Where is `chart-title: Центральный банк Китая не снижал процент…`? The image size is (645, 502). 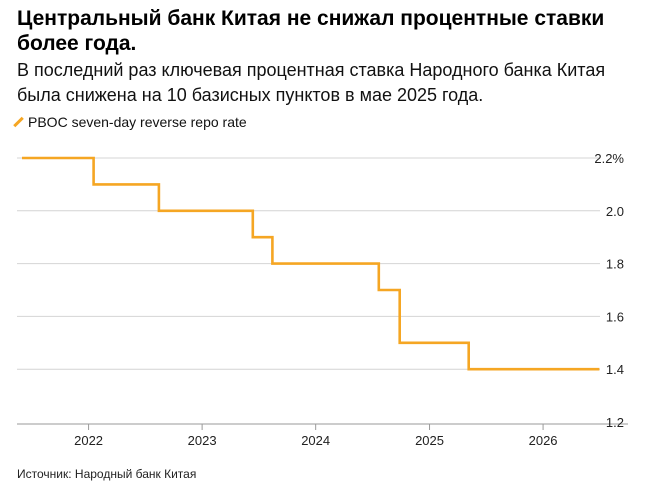 chart-title: Центральный банк Китая не снижал процент… is located at coordinates (311, 31).